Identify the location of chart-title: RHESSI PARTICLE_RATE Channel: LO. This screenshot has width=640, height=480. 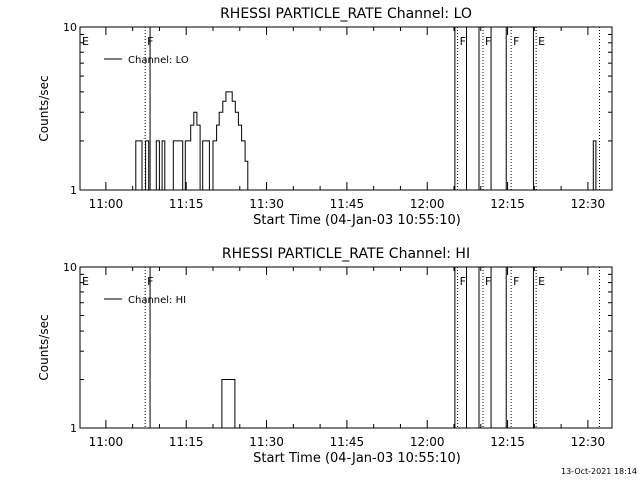
(346, 14).